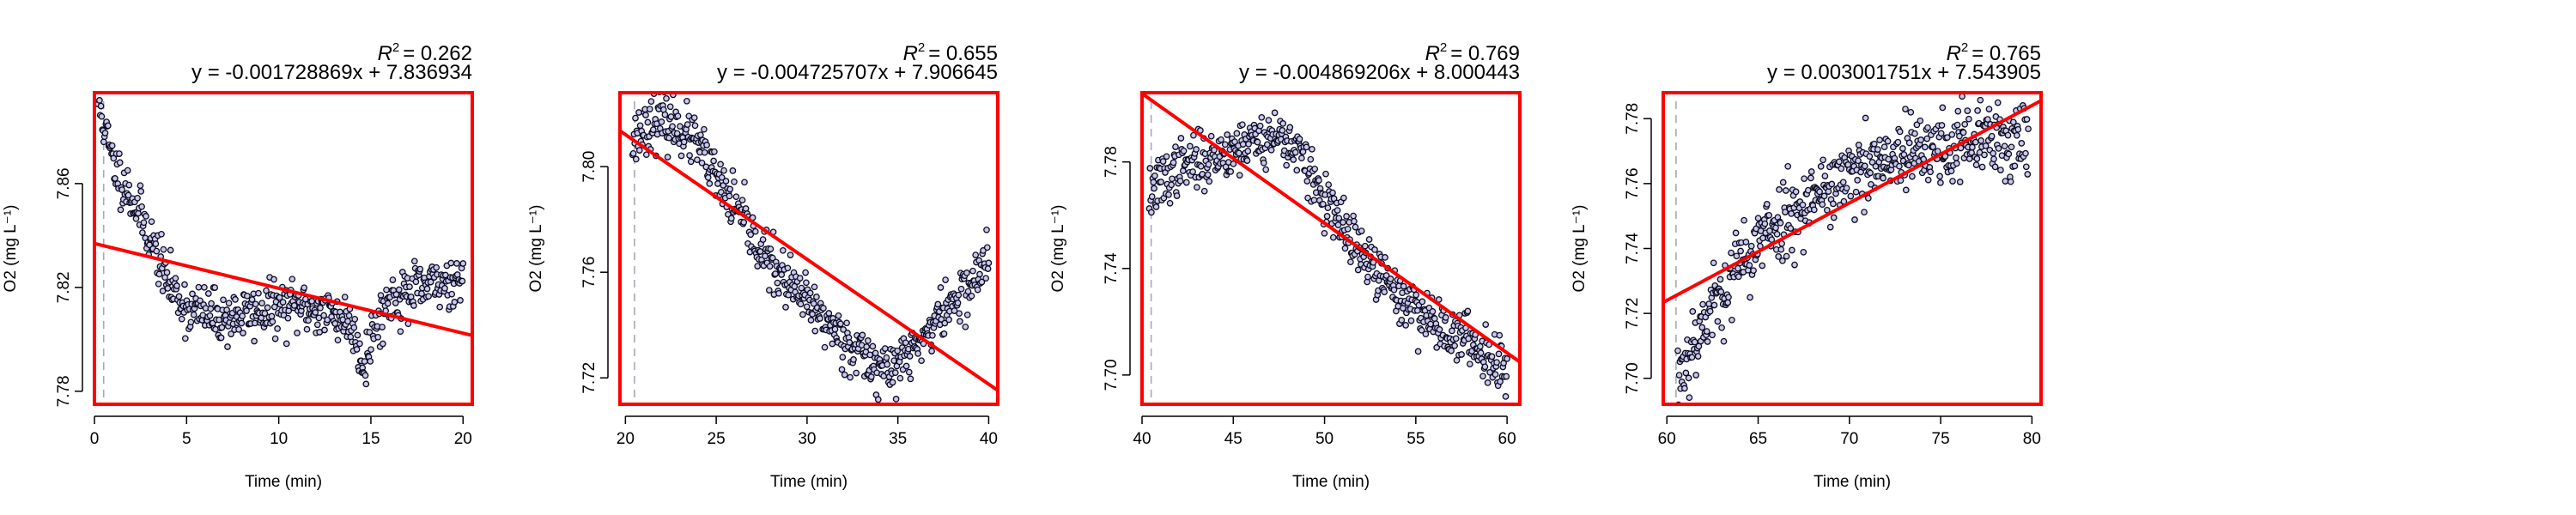 The image size is (2576, 515). Describe the element at coordinates (963, 53) in the screenshot. I see `r-squared-value: = 0.655` at that location.